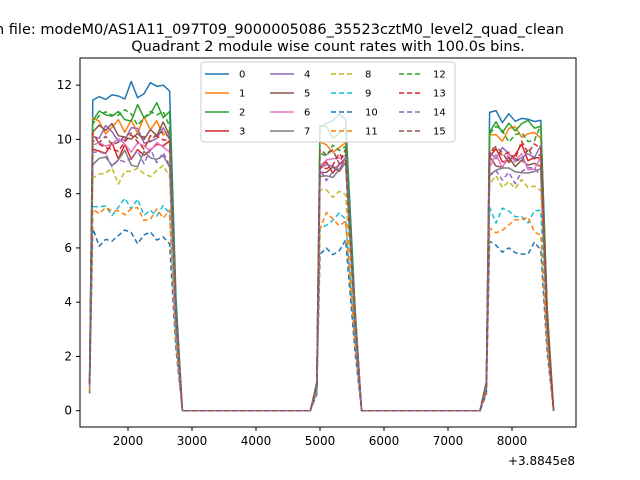 The height and width of the screenshot is (480, 640). I want to click on x-offset-label: +3.8845e8, so click(541, 461).